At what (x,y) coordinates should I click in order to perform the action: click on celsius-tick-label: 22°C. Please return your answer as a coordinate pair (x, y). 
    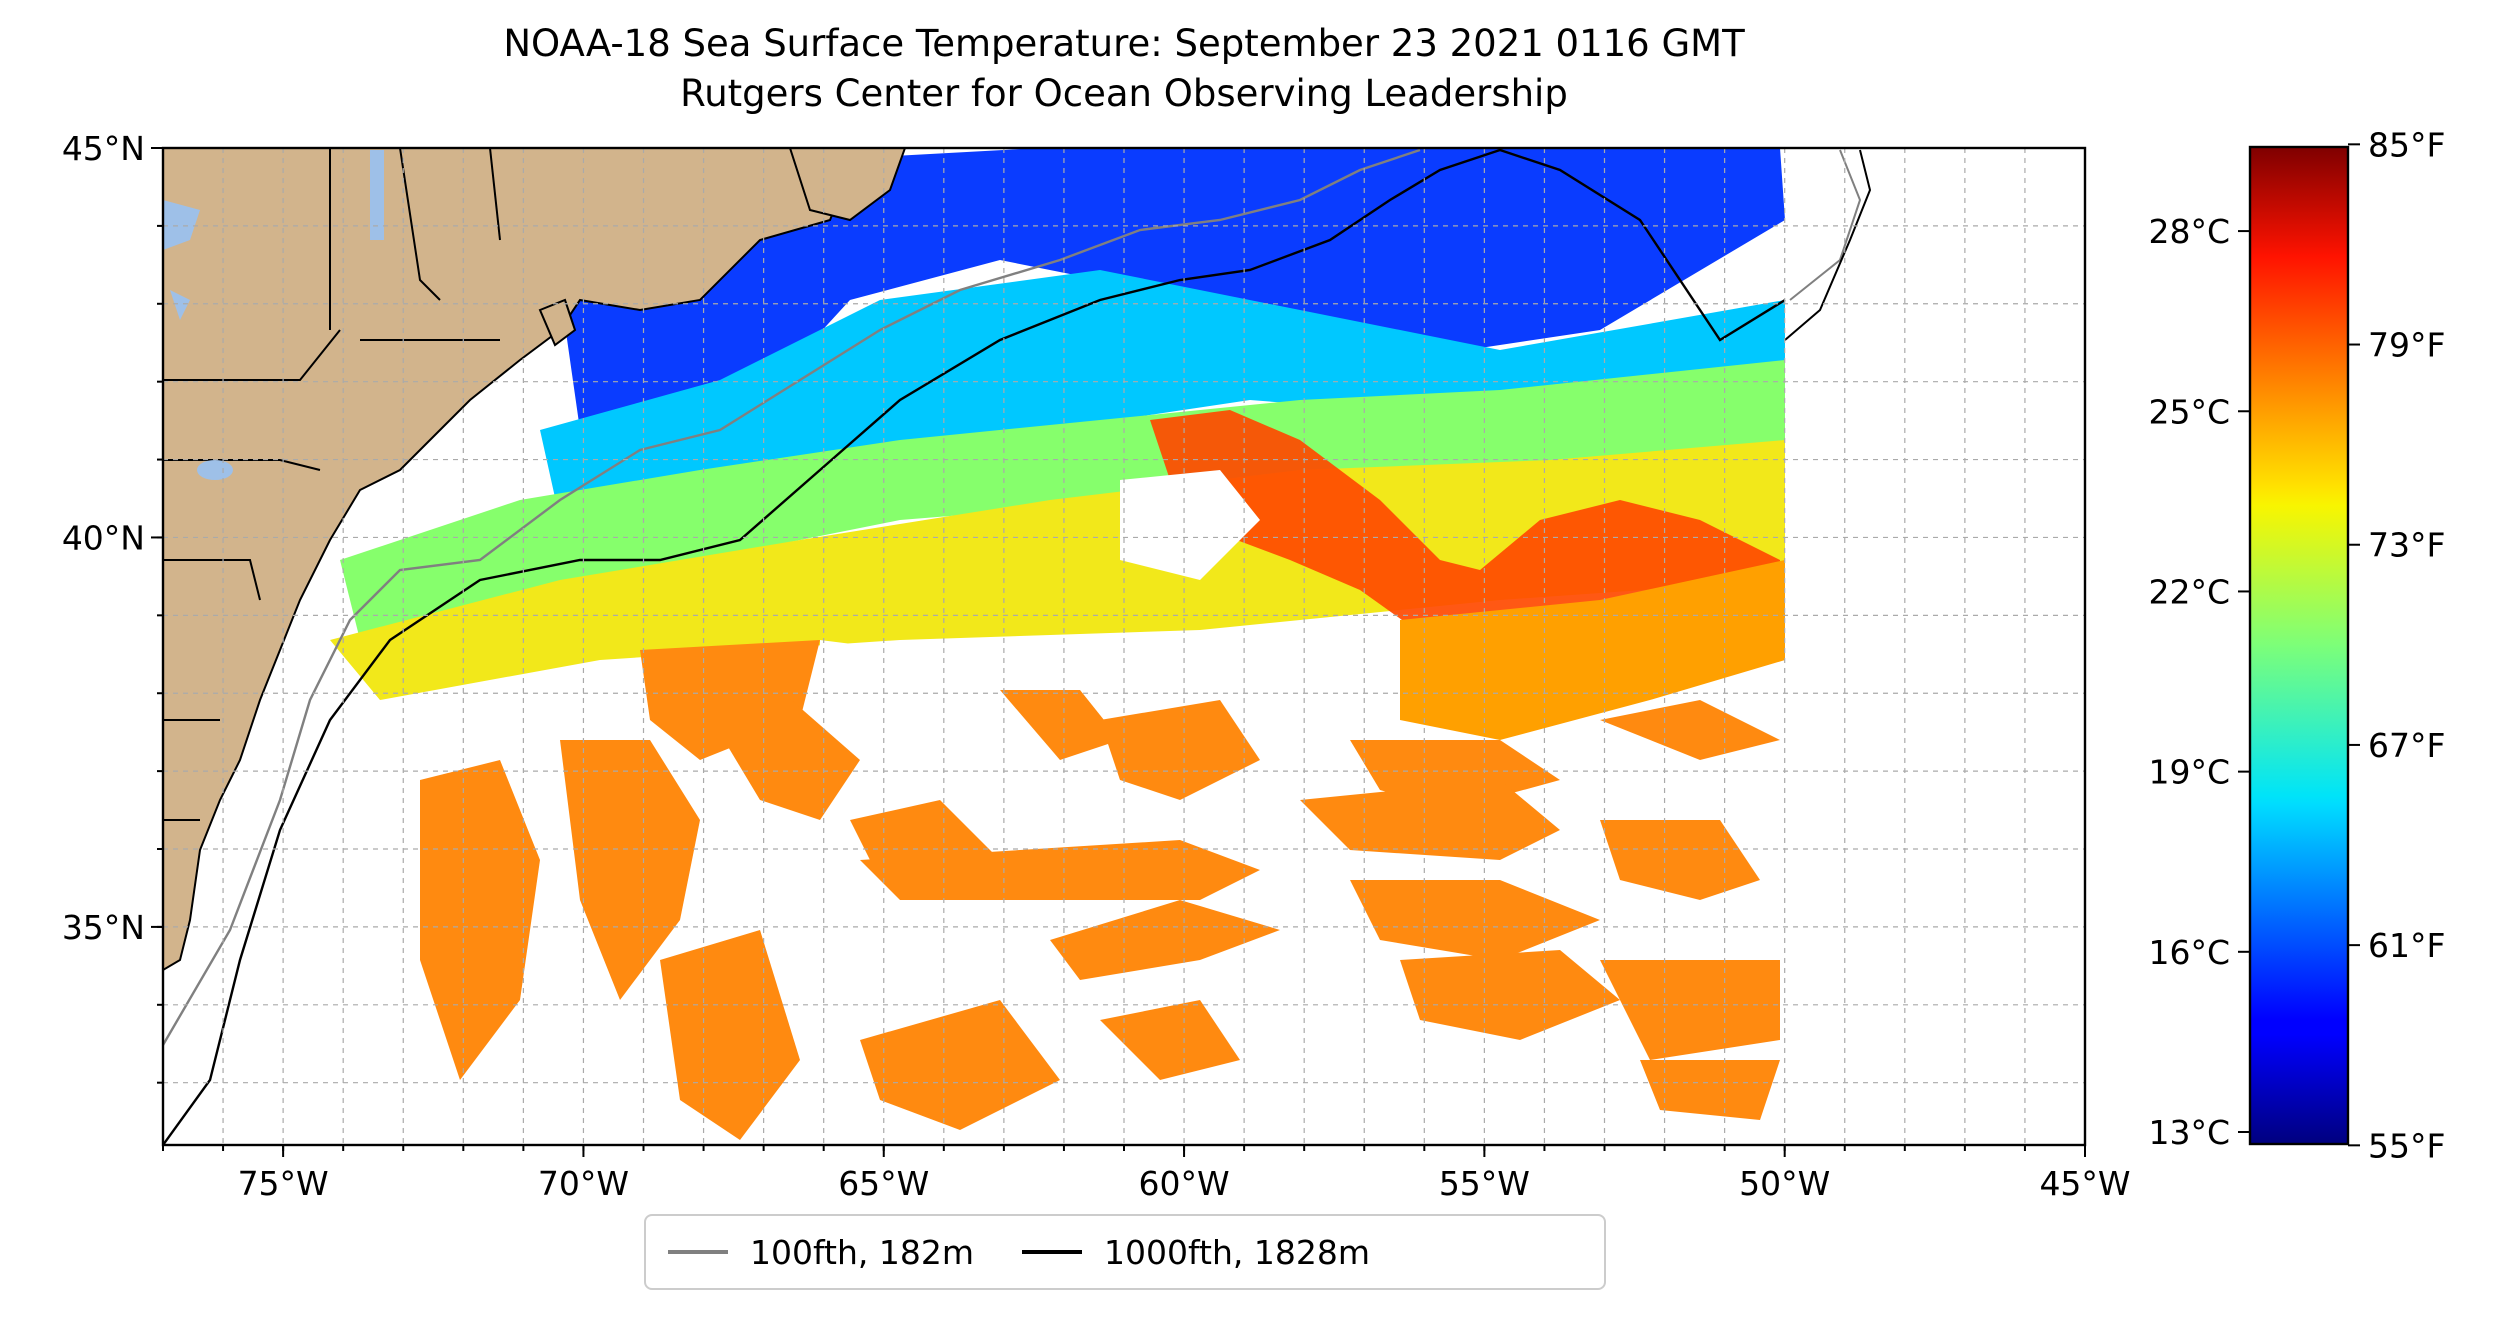
    Looking at the image, I should click on (2189, 591).